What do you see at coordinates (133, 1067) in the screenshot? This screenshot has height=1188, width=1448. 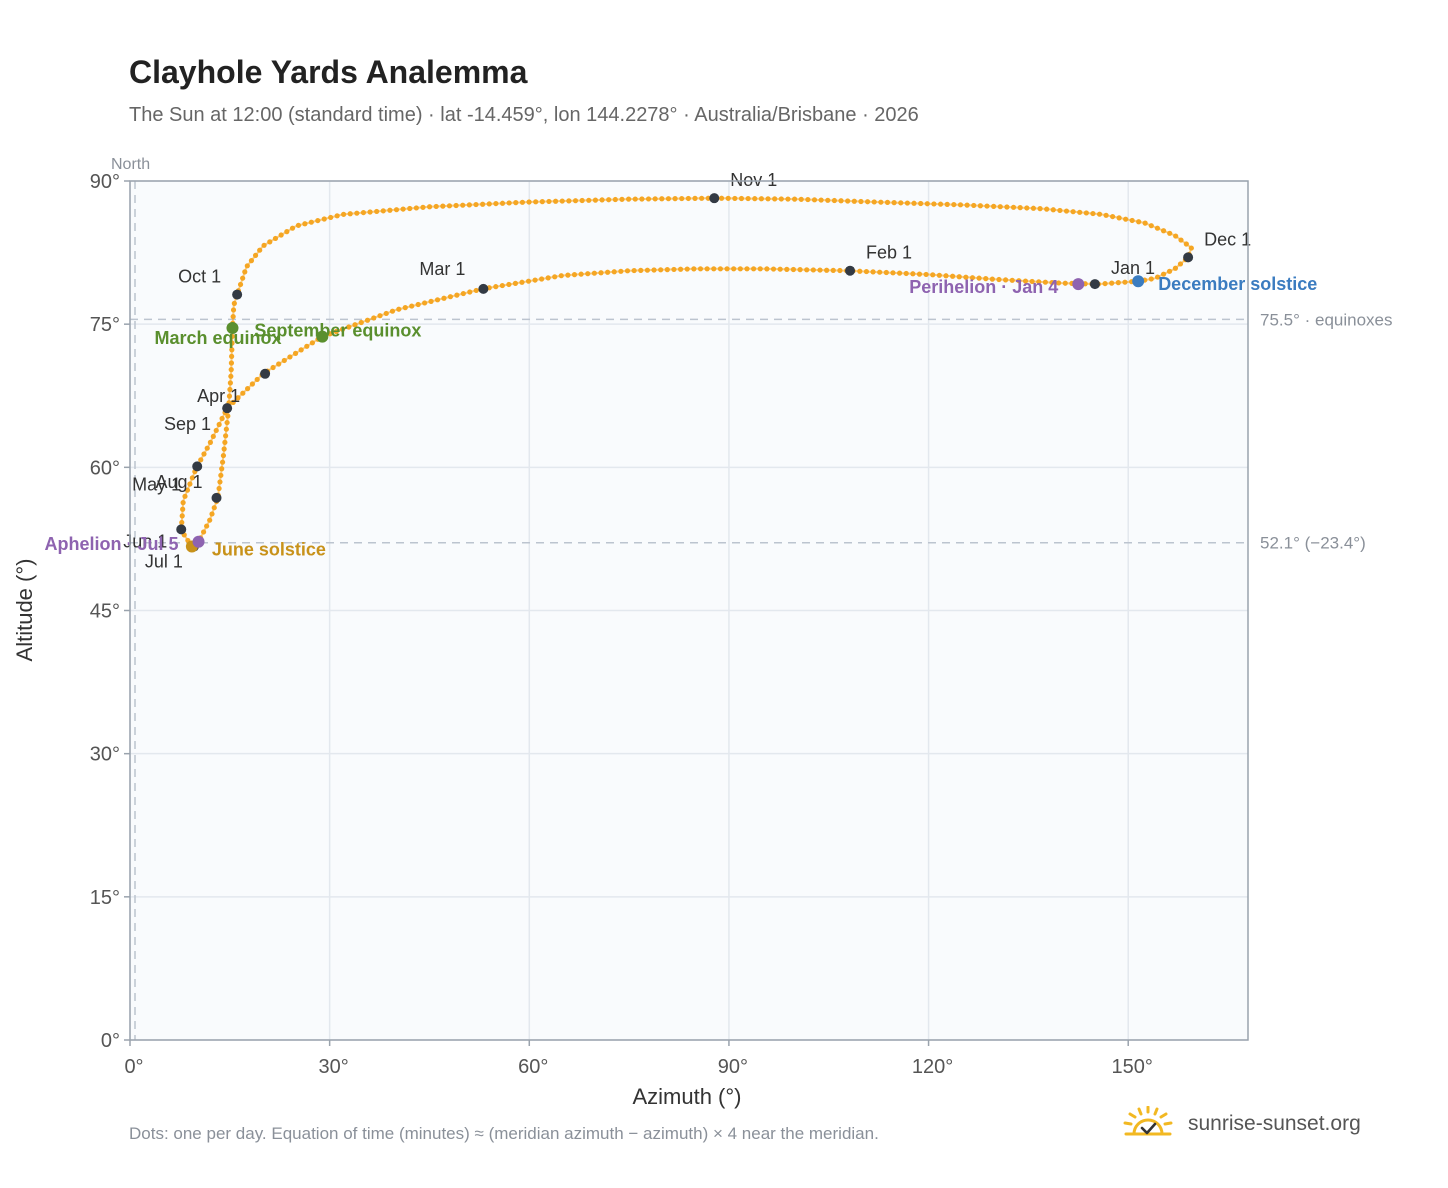 I see `x-tick-label: 0°` at bounding box center [133, 1067].